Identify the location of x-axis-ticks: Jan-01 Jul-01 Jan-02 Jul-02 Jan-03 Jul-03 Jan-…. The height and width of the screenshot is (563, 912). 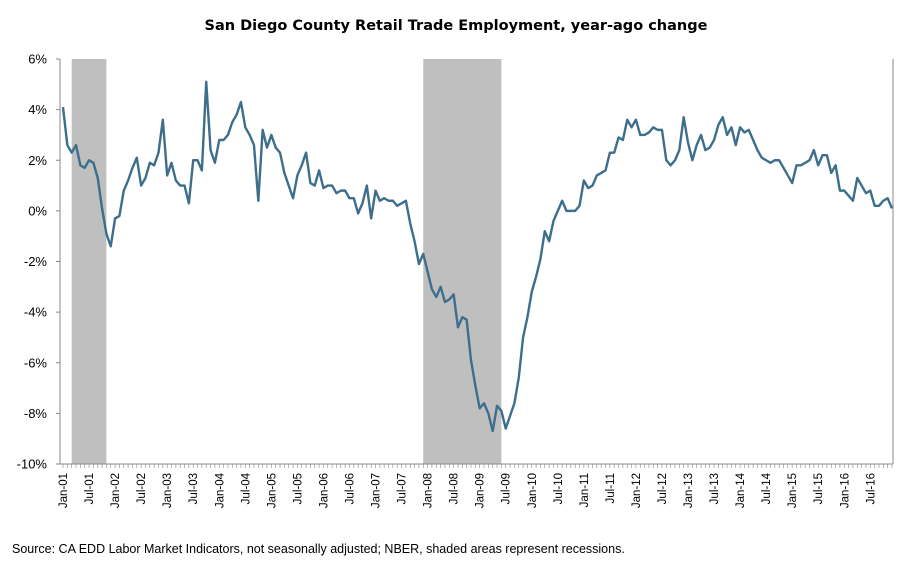
(475, 486).